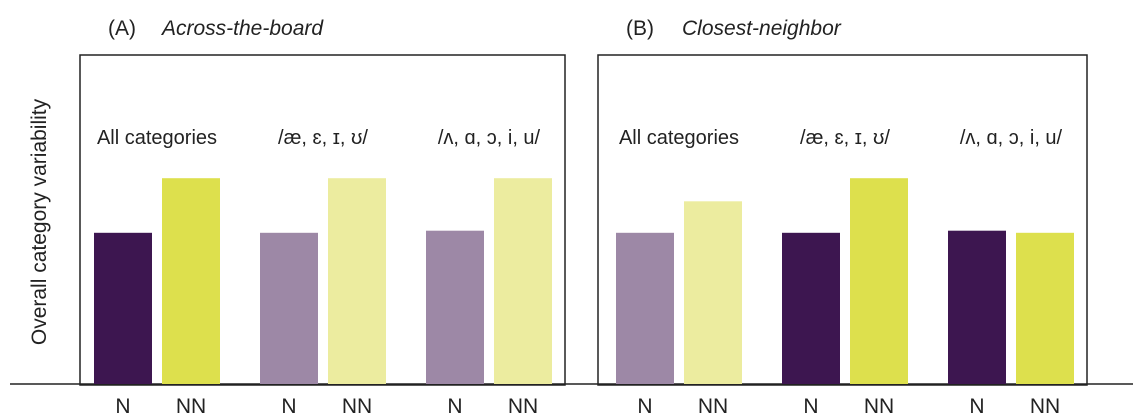  What do you see at coordinates (39, 221) in the screenshot?
I see `y-axis-label: Overall category variability` at bounding box center [39, 221].